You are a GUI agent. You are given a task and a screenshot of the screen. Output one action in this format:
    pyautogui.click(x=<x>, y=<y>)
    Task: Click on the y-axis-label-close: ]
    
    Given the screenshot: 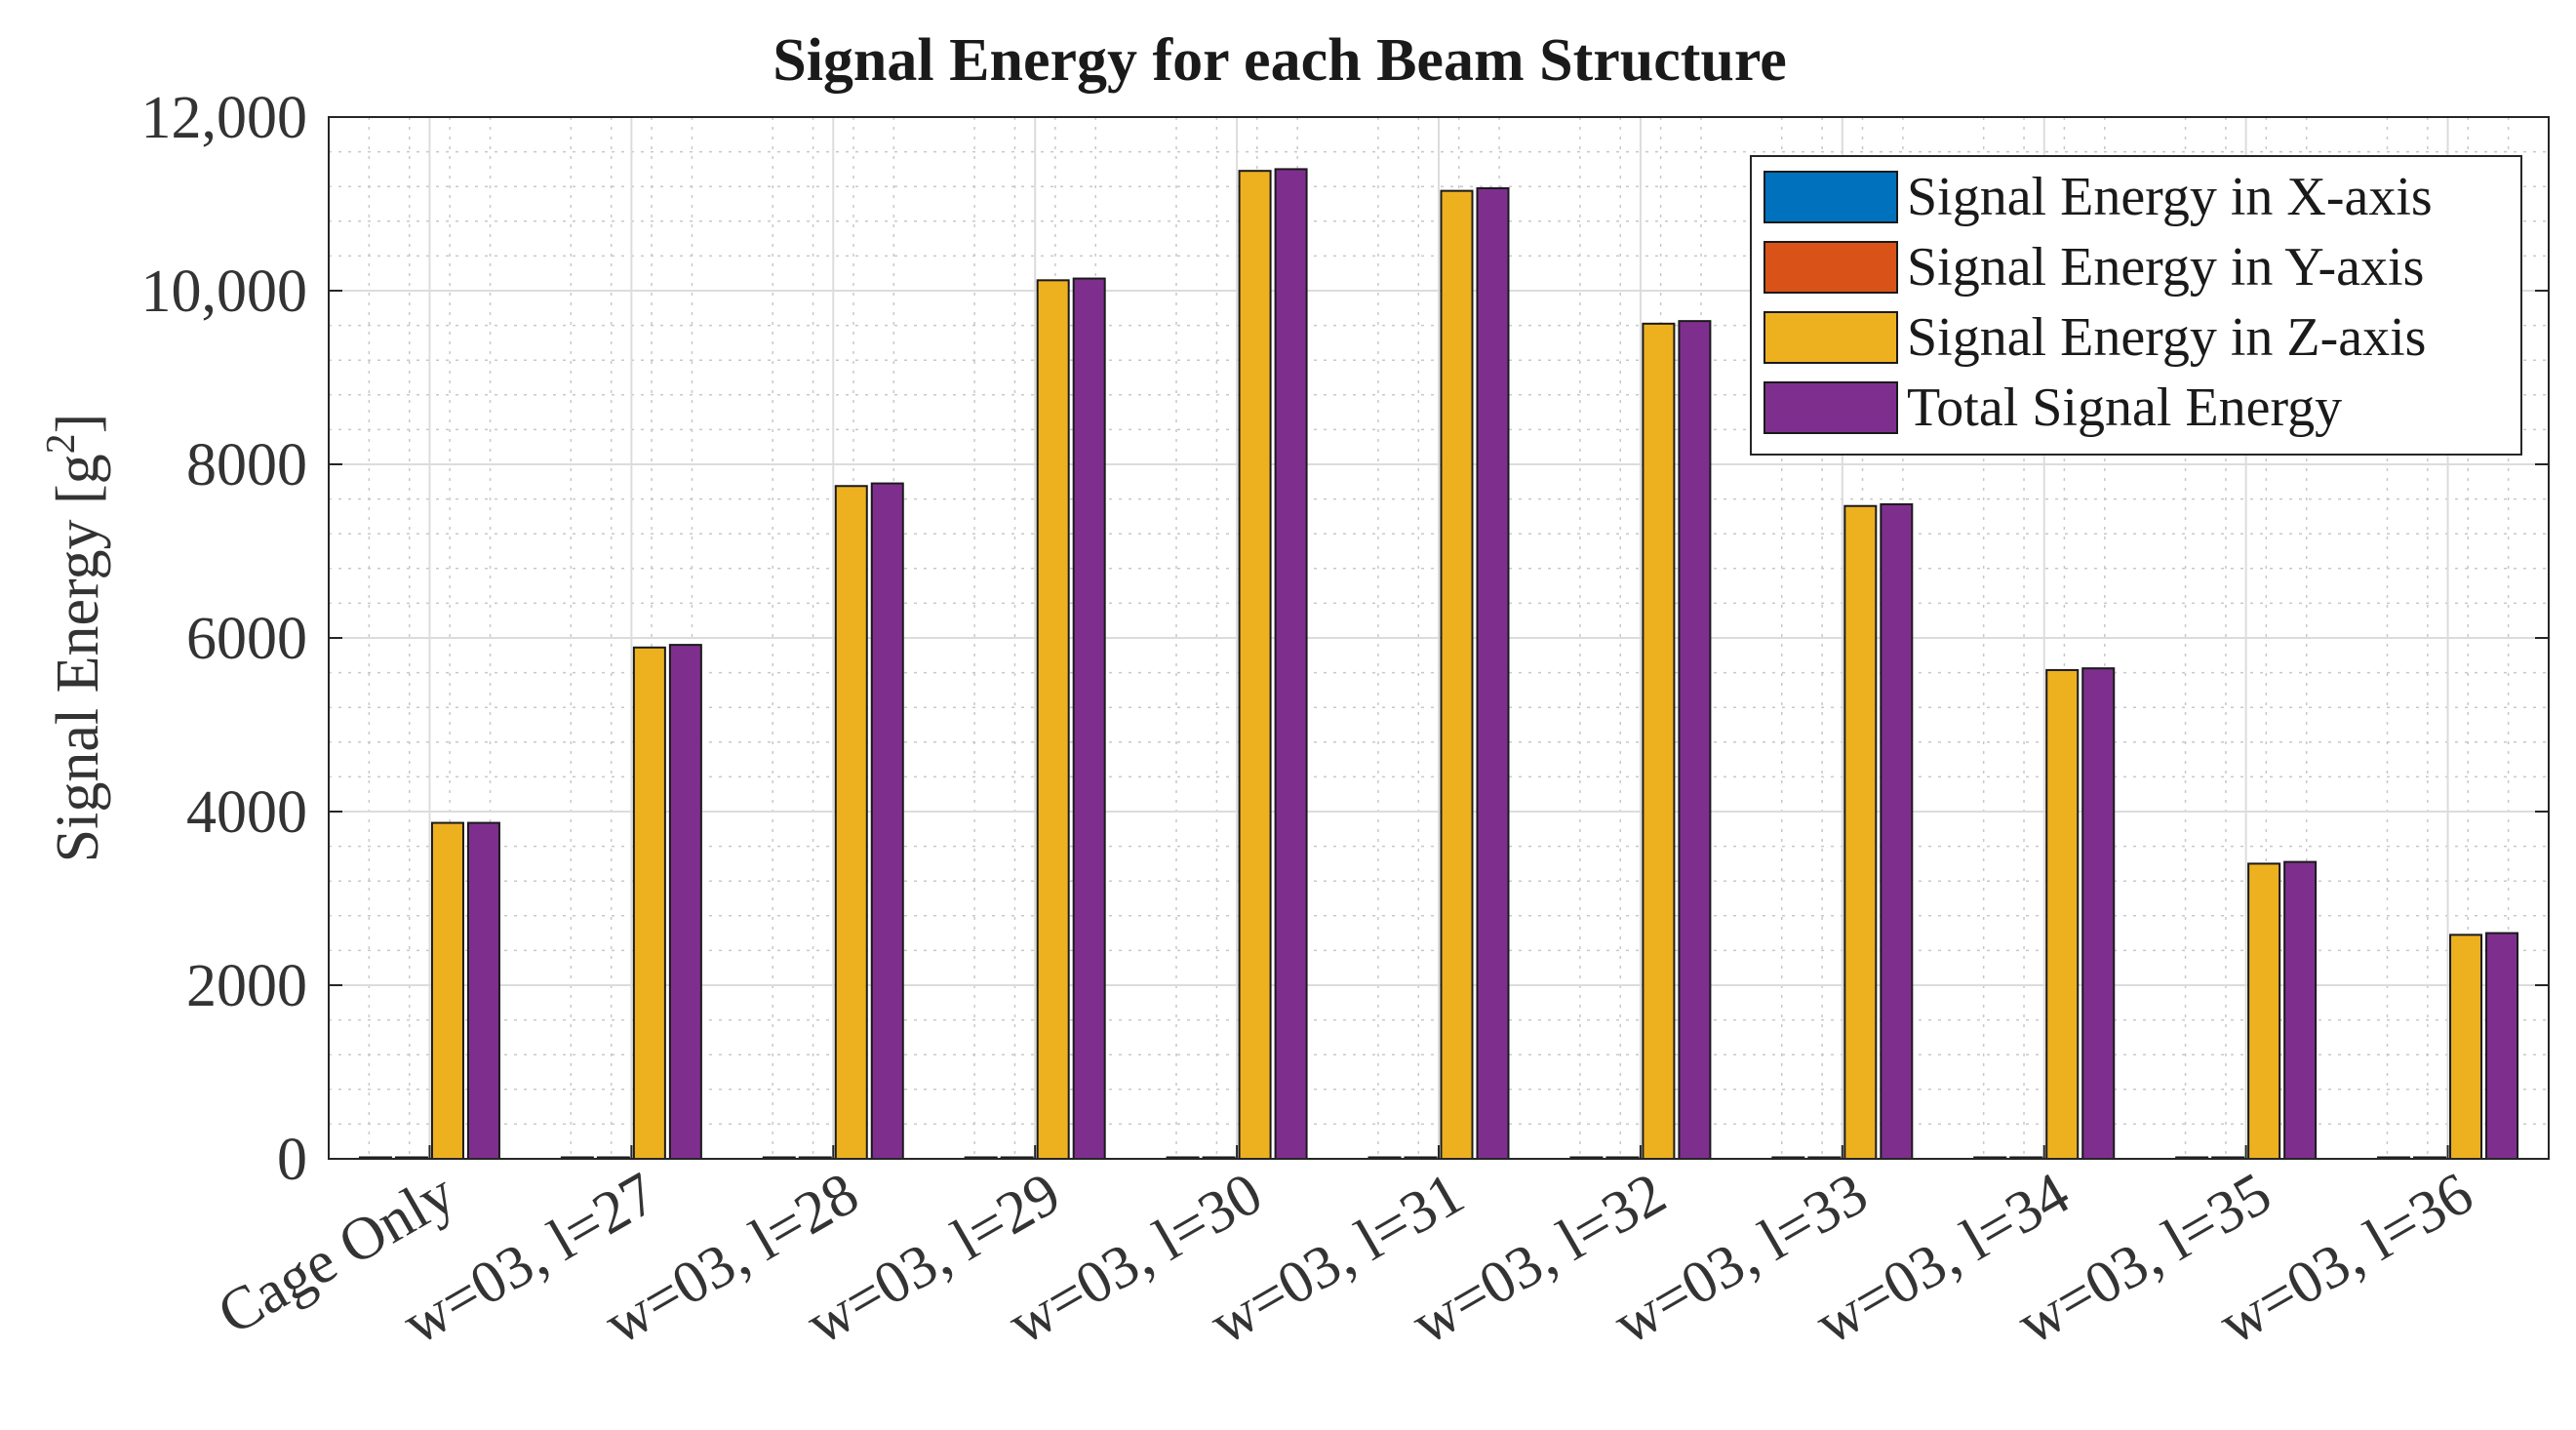 What is the action you would take?
    pyautogui.click(x=78, y=424)
    